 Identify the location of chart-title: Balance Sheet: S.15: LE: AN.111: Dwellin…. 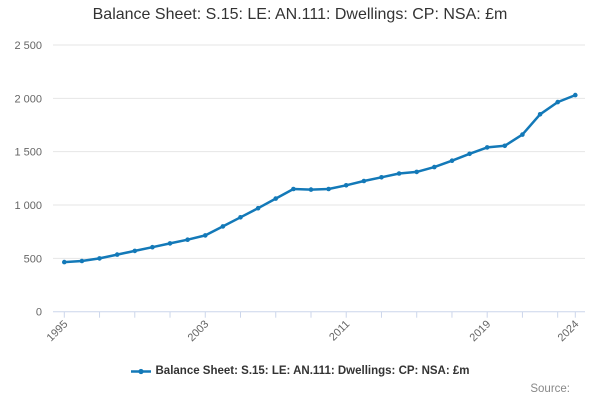
(300, 14).